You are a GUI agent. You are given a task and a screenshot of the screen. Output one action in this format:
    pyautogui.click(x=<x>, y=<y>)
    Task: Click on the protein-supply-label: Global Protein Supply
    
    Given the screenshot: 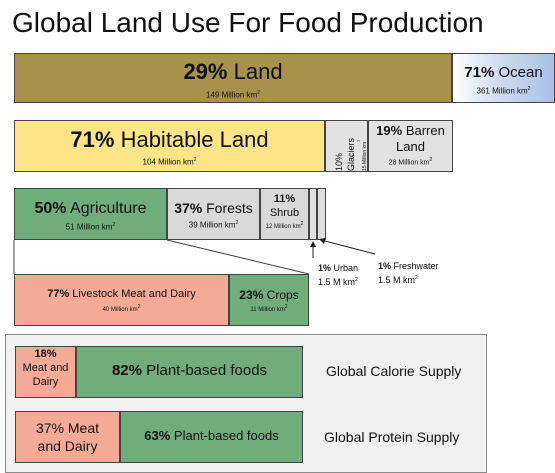 What is the action you would take?
    pyautogui.click(x=392, y=437)
    